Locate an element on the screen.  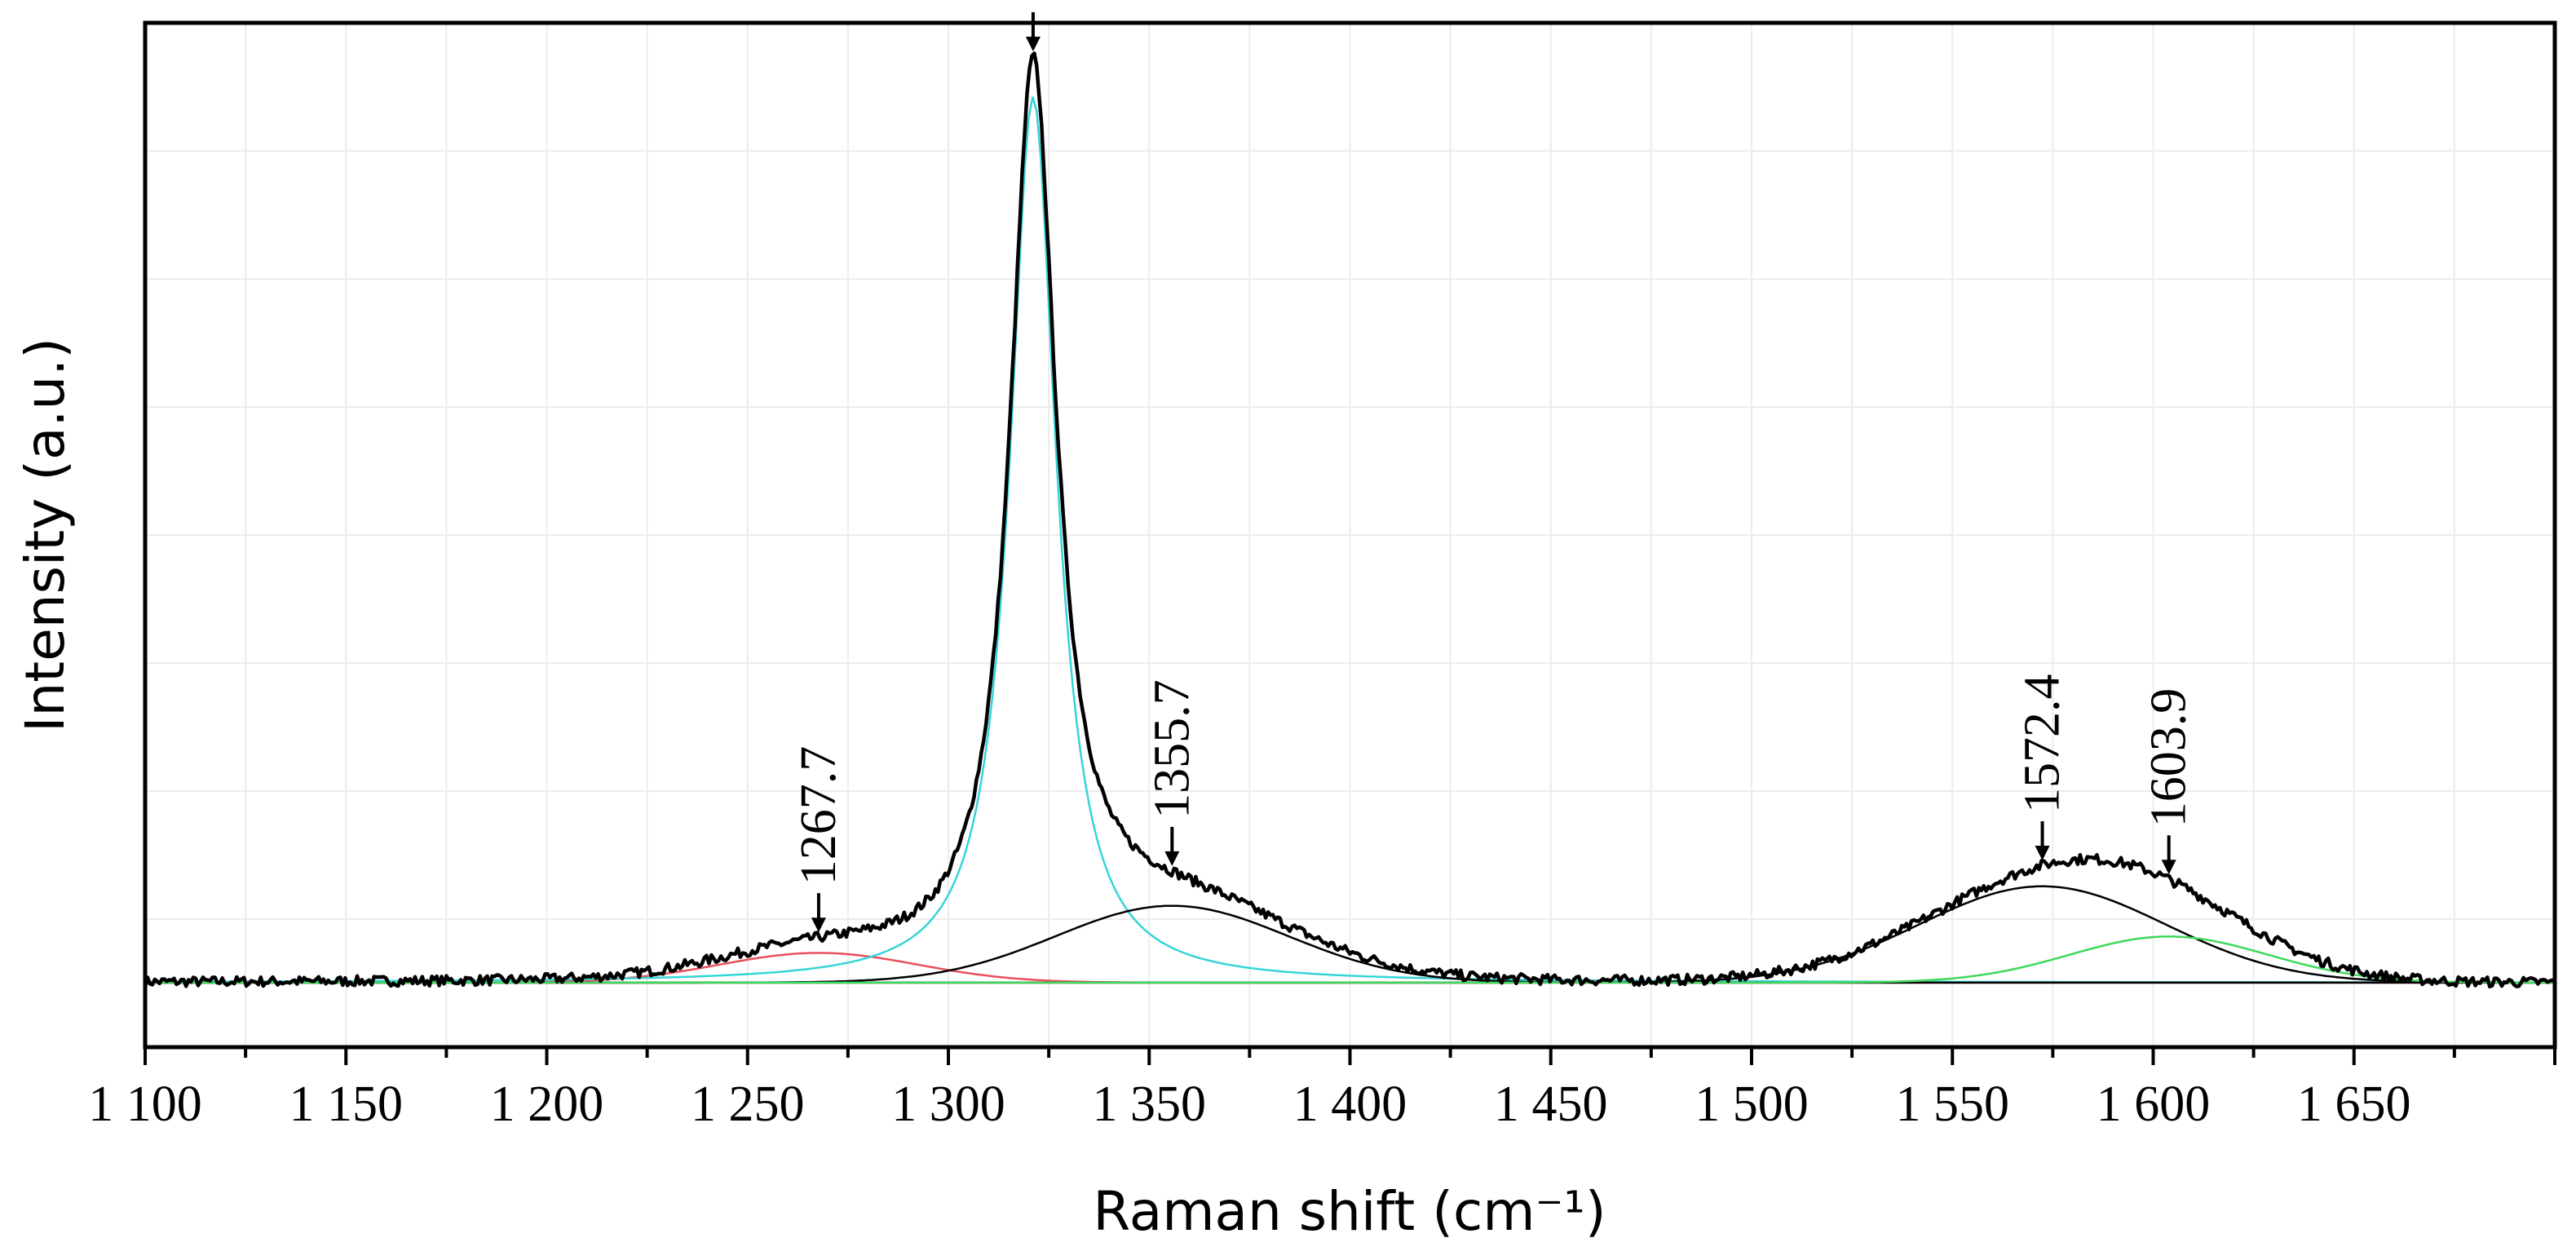
peak-label: 1355.7 is located at coordinates (1172, 749).